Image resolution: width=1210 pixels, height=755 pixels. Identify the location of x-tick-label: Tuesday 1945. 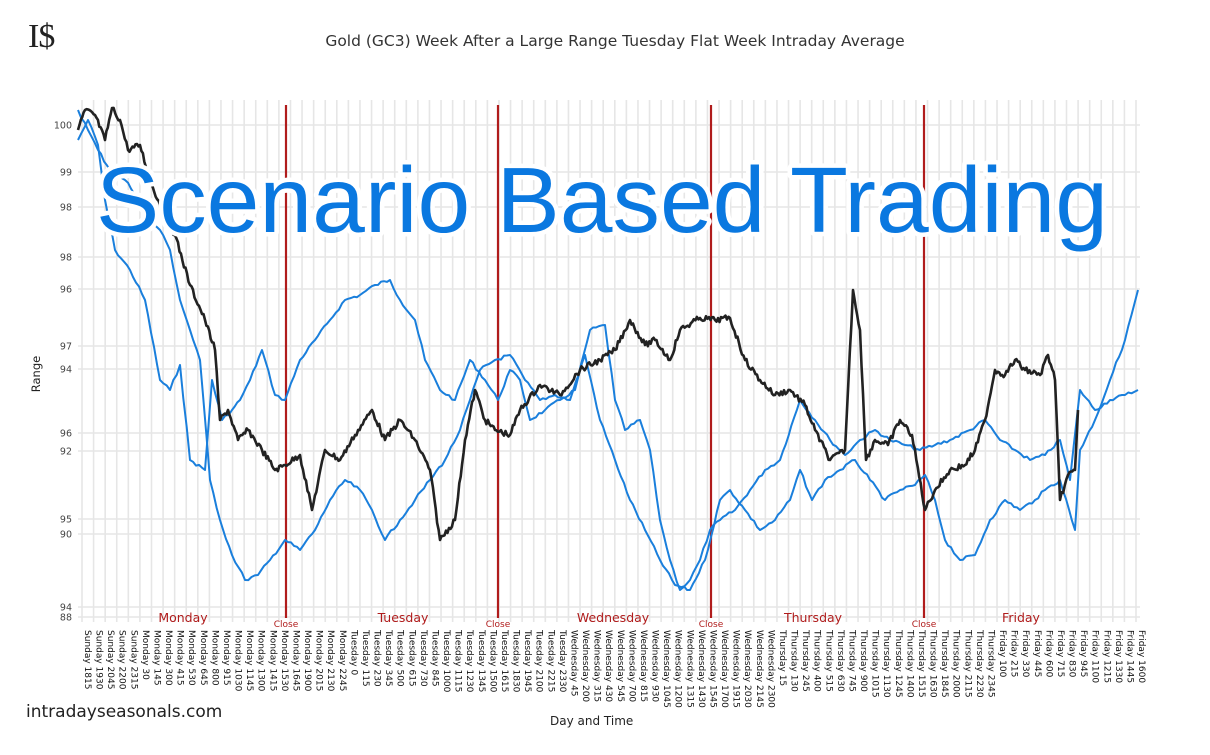
(527, 660).